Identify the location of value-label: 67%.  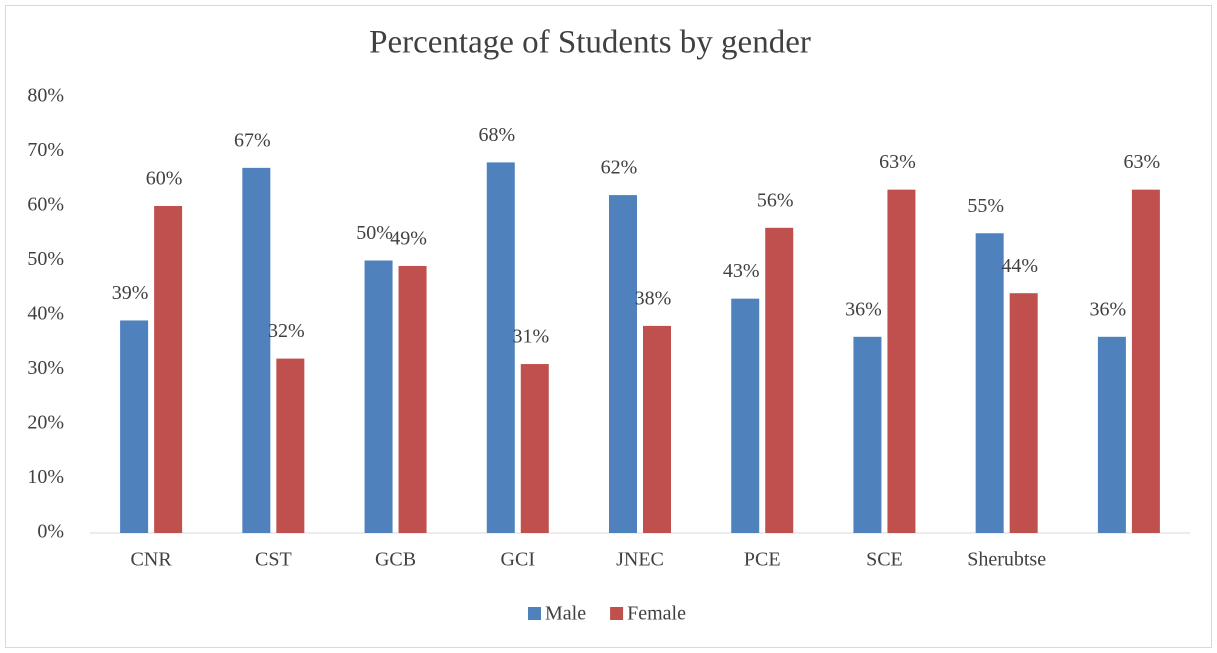
(252, 140).